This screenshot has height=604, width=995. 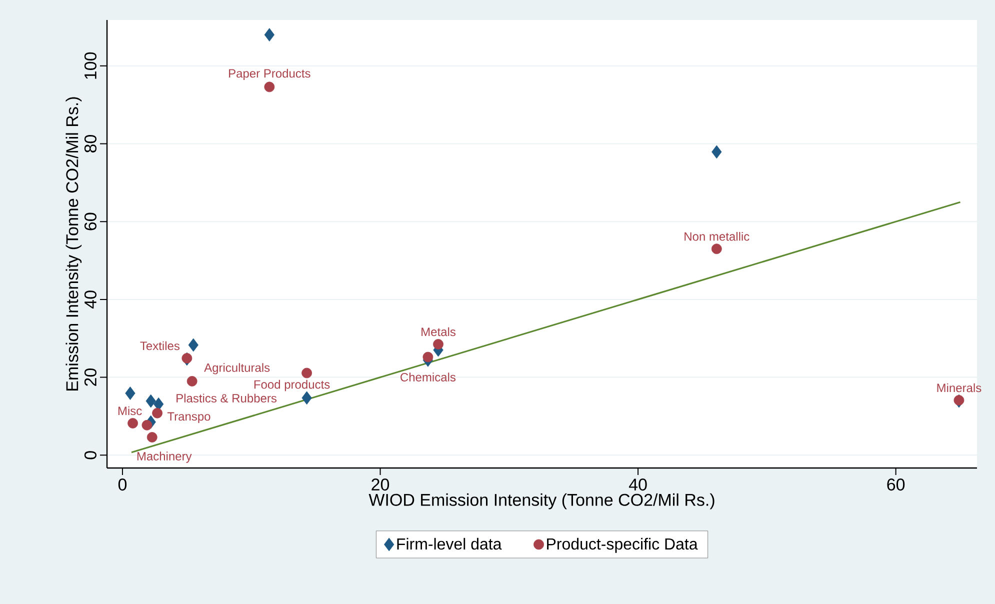 What do you see at coordinates (90, 65) in the screenshot?
I see `y-tick-label: 100` at bounding box center [90, 65].